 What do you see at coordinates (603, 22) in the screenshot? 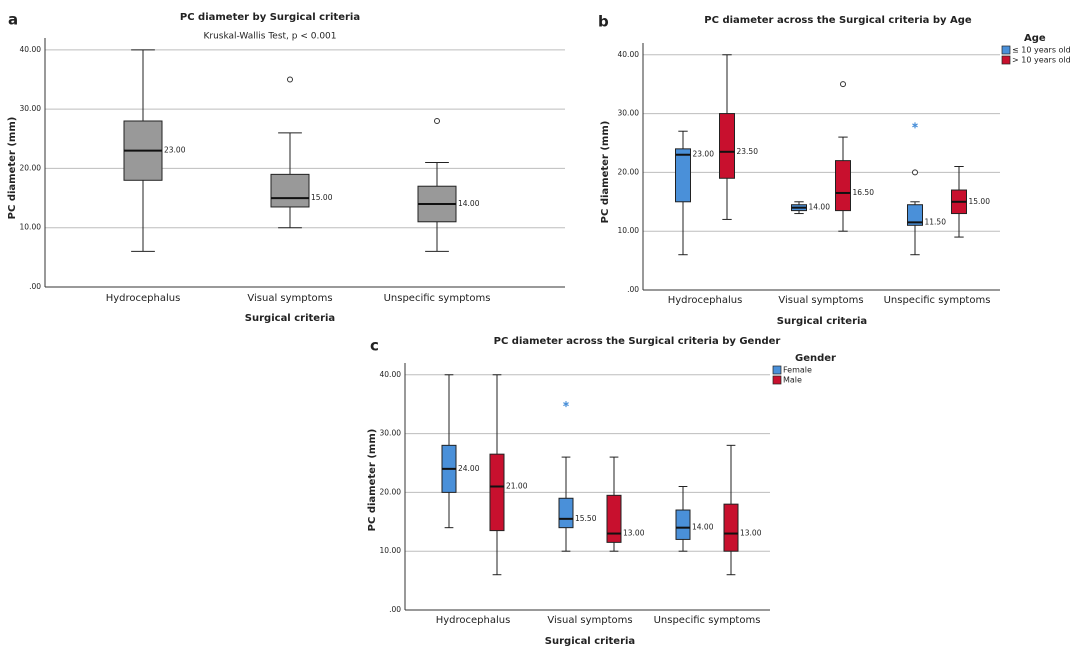
I see `panel-label: b` at bounding box center [603, 22].